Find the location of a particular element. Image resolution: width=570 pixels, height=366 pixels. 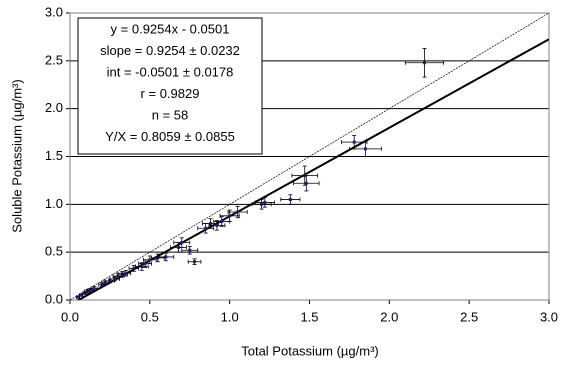

annotation-frame is located at coordinates (170, 86).